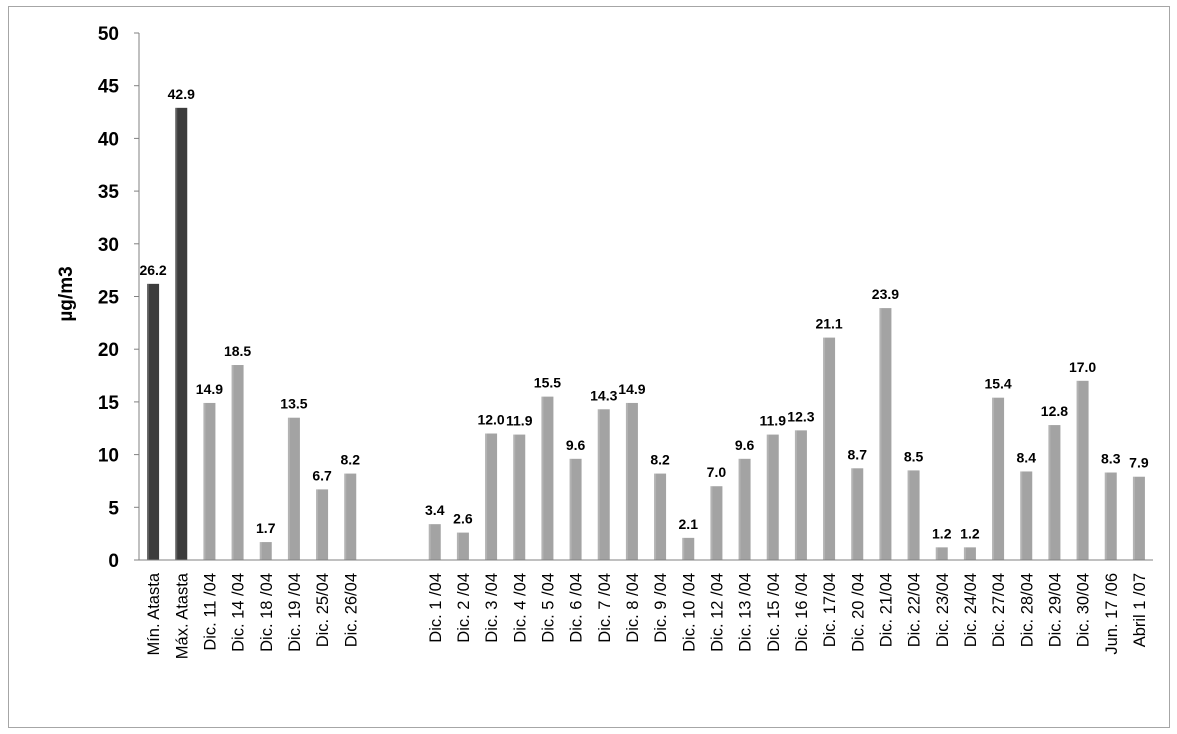 The width and height of the screenshot is (1177, 734). Describe the element at coordinates (914, 456) in the screenshot. I see `data-label: 8.5` at that location.